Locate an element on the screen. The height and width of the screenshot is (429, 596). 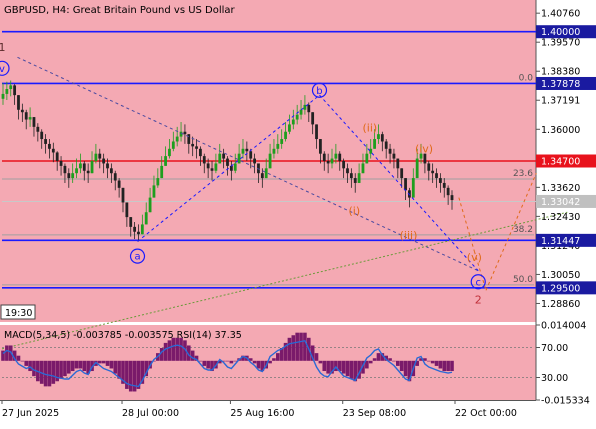
fib-level-label: 38.2 is located at coordinates (523, 230).